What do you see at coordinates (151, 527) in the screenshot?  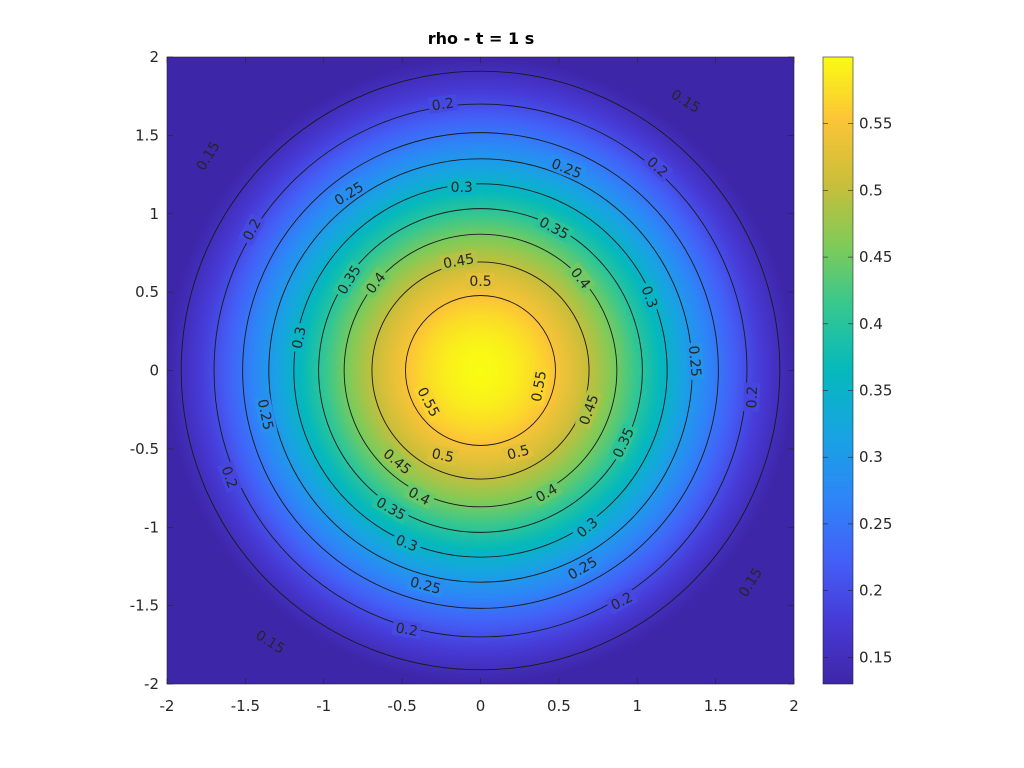 I see `y-tick-label: -1` at bounding box center [151, 527].